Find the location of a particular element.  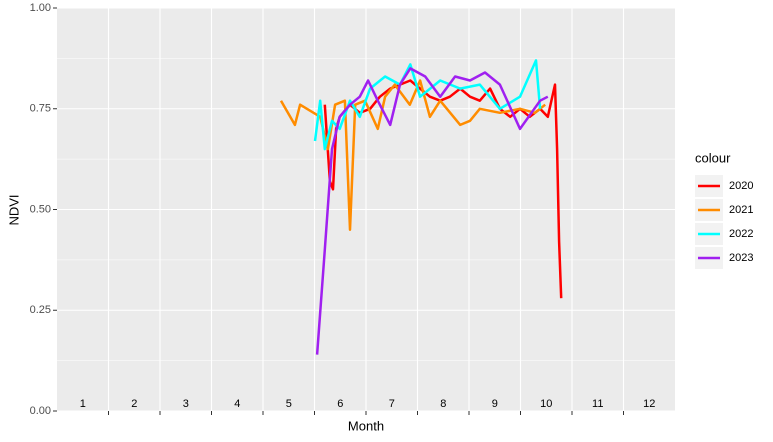

y-tick-label: 1.00 is located at coordinates (40, 8).